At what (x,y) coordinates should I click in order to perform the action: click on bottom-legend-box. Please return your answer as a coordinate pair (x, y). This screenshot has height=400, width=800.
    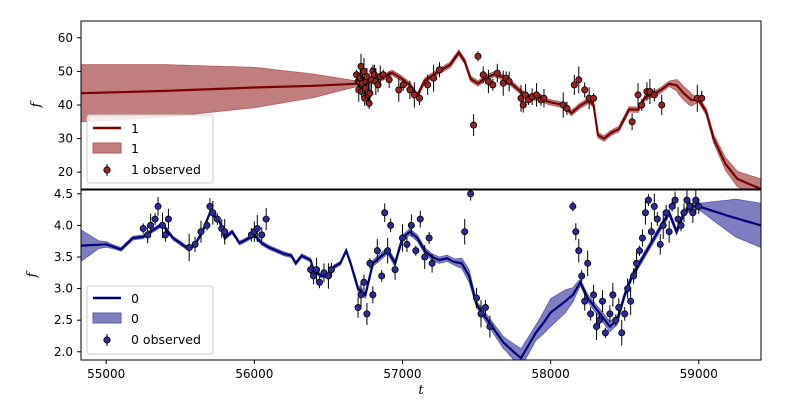
    Looking at the image, I should click on (150, 320).